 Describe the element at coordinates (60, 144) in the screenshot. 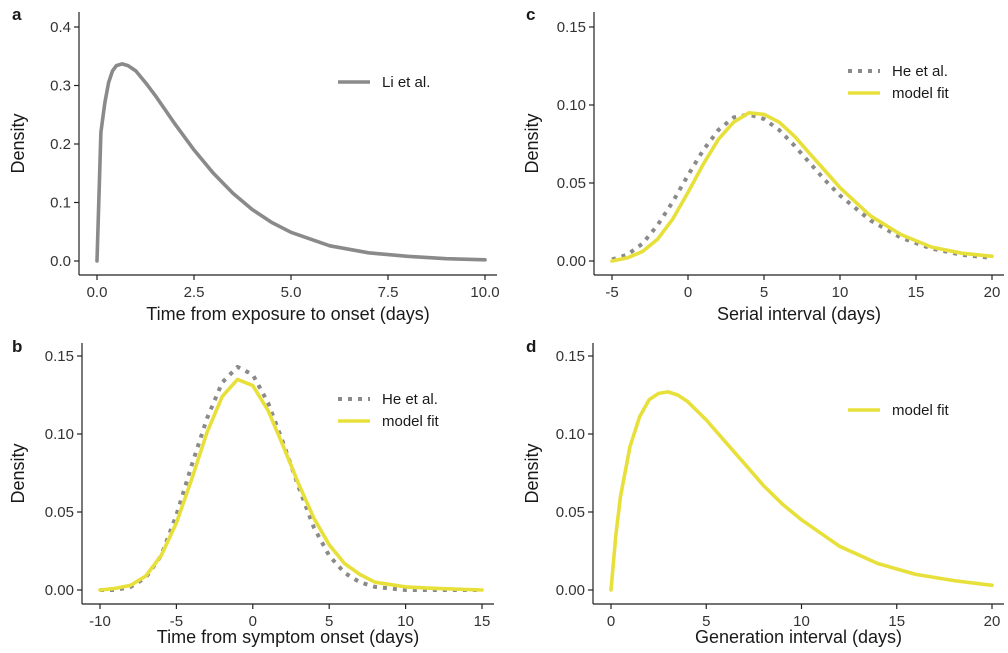

I see `y-tick-label: 0.2` at that location.